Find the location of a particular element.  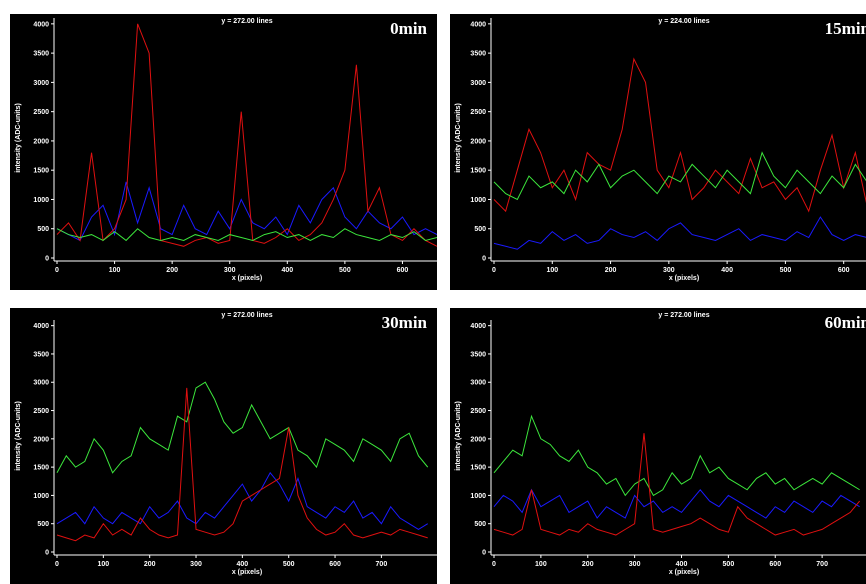

panel-title: 60min is located at coordinates (845, 322).